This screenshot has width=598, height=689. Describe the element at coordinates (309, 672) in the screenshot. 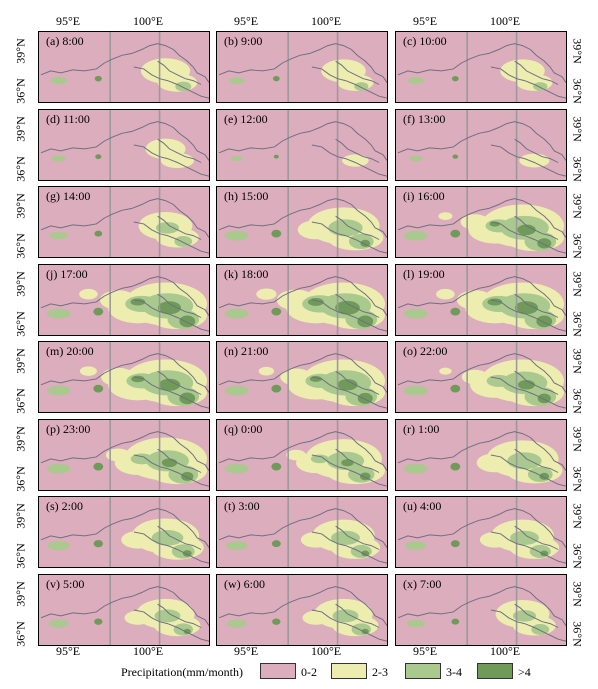

I see `legend-label-0-2: 0-2` at that location.